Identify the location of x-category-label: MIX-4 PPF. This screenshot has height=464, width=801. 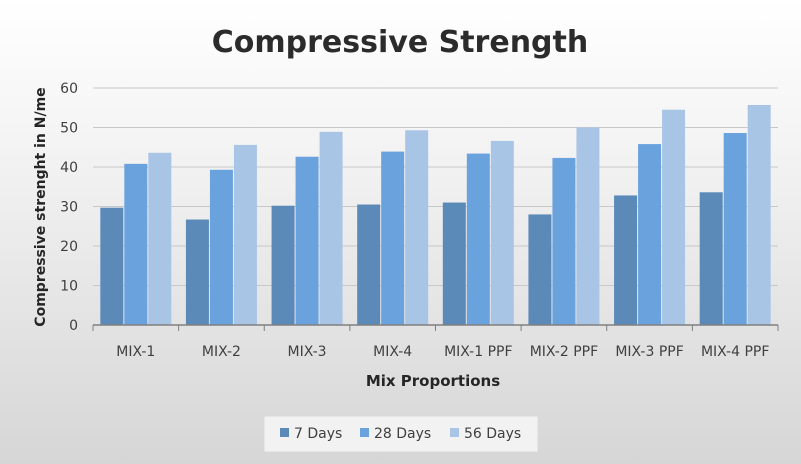
(735, 352).